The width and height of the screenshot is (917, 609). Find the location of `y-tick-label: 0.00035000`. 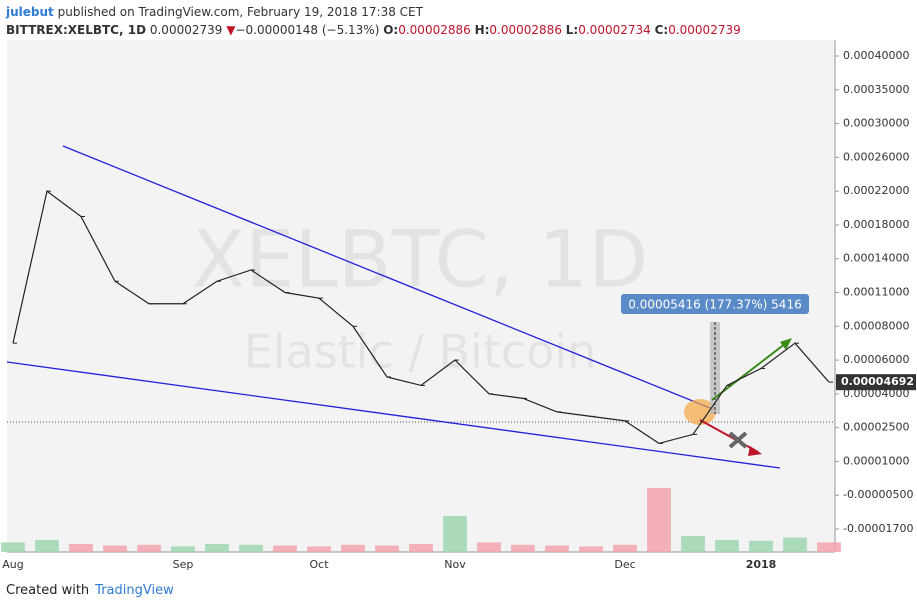

y-tick-label: 0.00035000 is located at coordinates (876, 89).